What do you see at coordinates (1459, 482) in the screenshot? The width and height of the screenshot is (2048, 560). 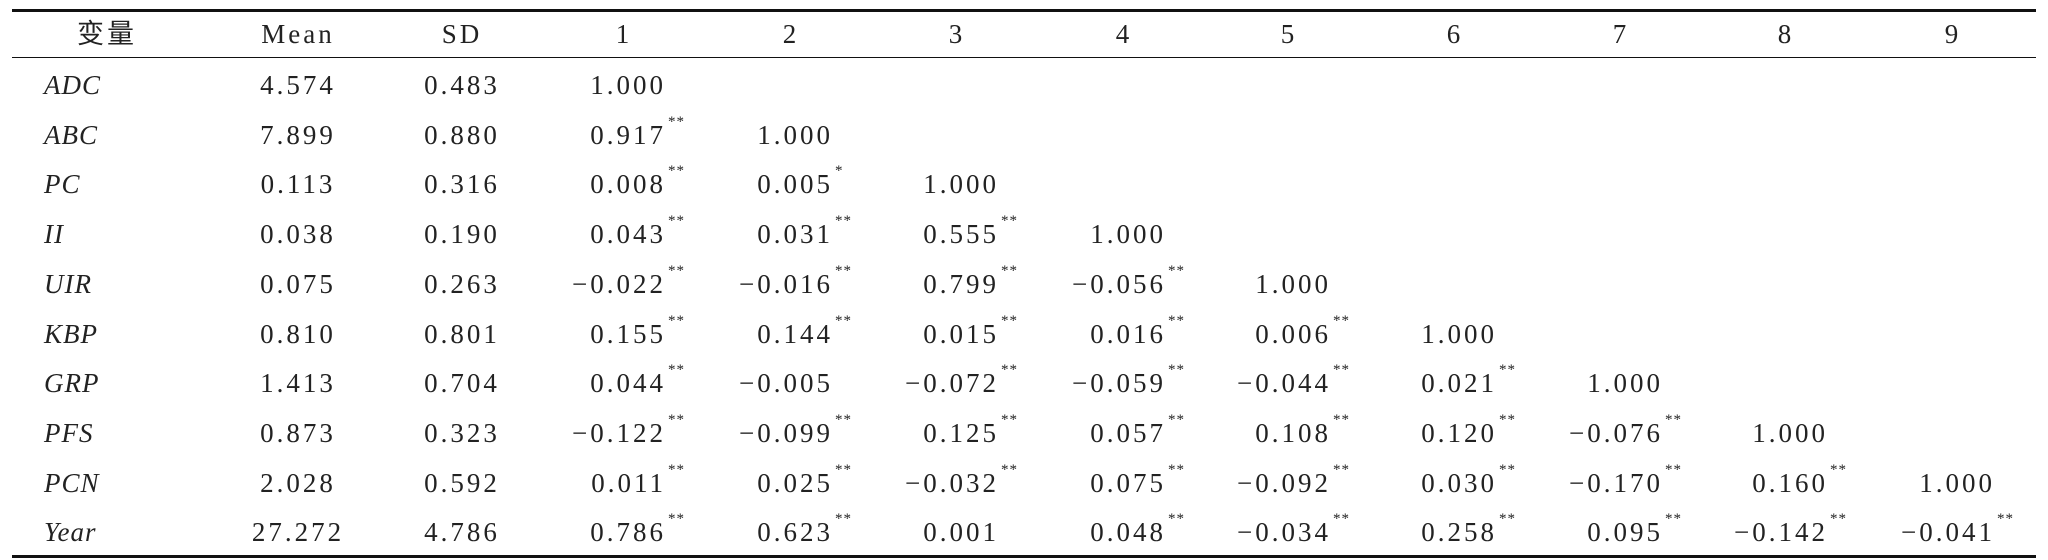 I see `corr-value: 0.030` at bounding box center [1459, 482].